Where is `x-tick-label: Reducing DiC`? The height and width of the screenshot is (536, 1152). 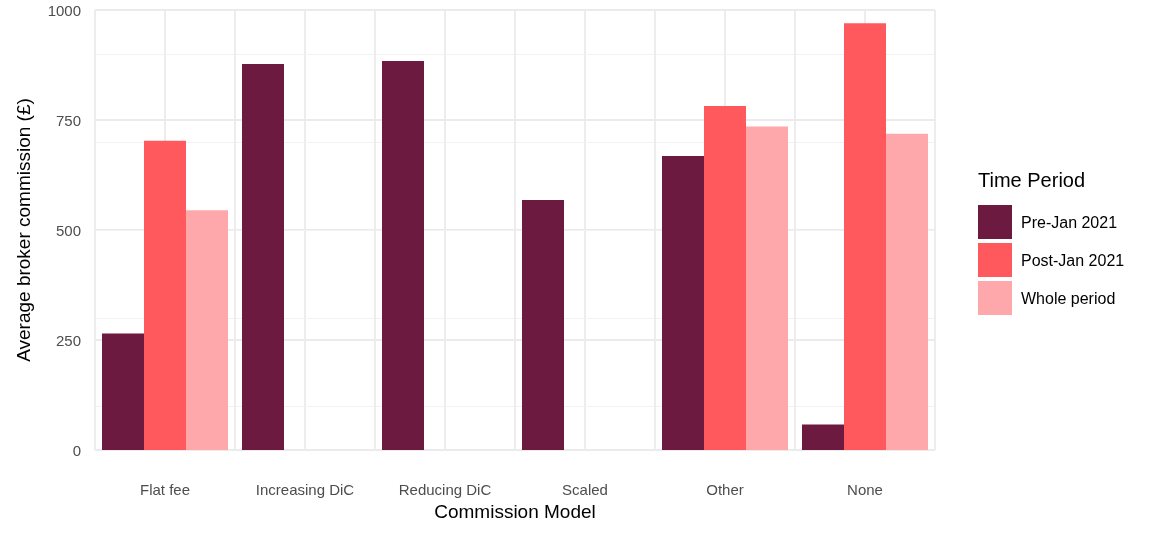
x-tick-label: Reducing DiC is located at coordinates (445, 489).